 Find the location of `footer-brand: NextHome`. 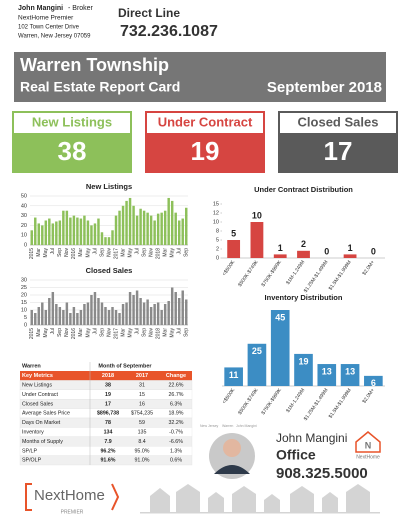

footer-brand: NextHome is located at coordinates (69, 495).